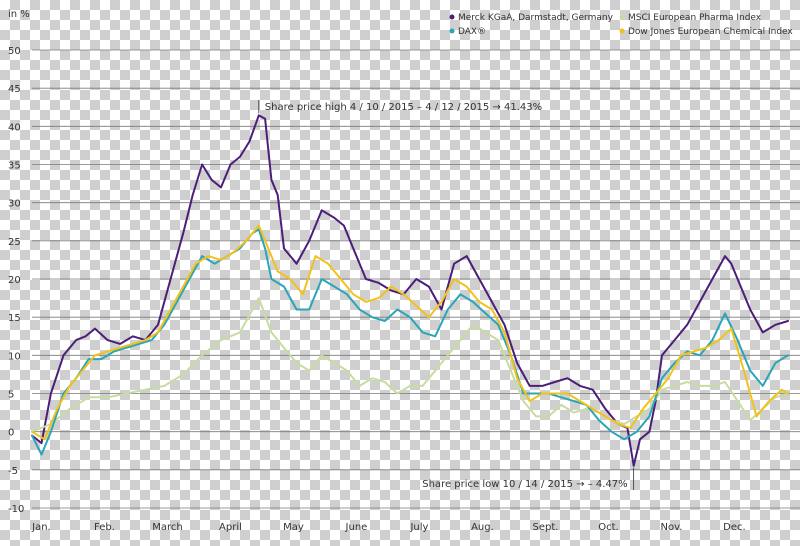 The image size is (800, 546). What do you see at coordinates (710, 32) in the screenshot?
I see `legend-entry: Dow Jones European Chemical Index` at bounding box center [710, 32].